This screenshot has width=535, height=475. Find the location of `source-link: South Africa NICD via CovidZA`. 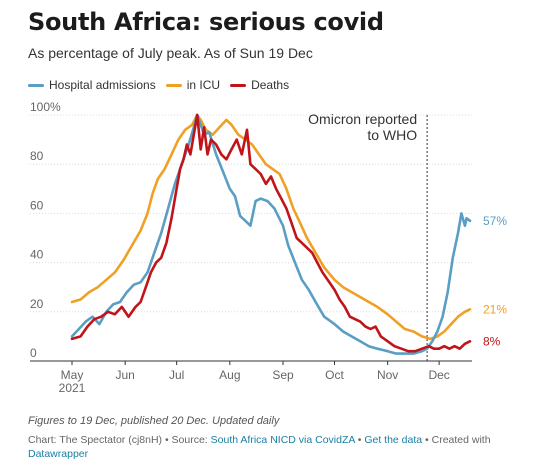

source-link: South Africa NICD via CovidZA is located at coordinates (282, 440).